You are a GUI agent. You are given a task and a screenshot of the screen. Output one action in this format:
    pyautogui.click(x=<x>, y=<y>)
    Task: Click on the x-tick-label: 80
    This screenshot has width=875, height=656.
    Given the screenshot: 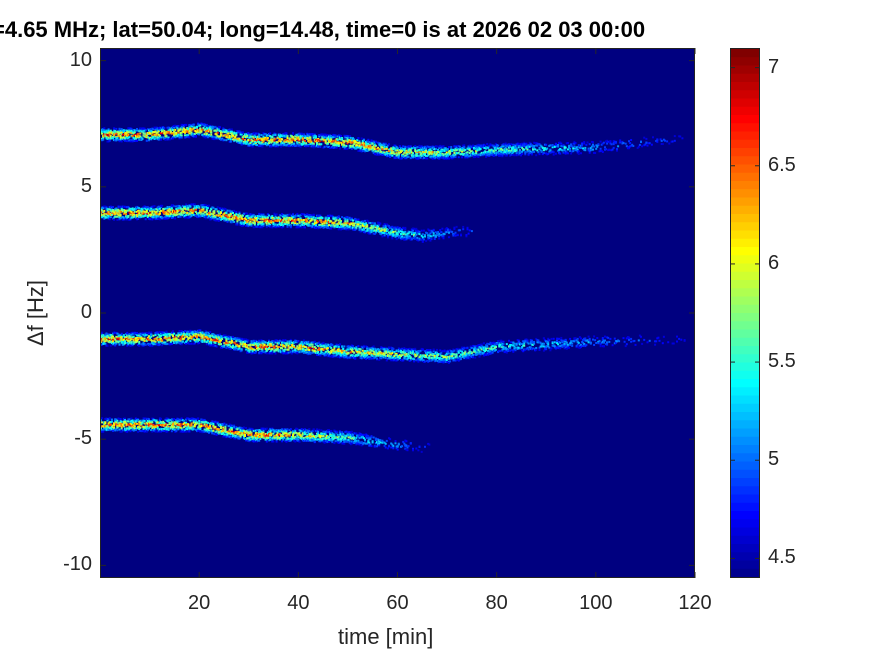 What is the action you would take?
    pyautogui.click(x=496, y=603)
    